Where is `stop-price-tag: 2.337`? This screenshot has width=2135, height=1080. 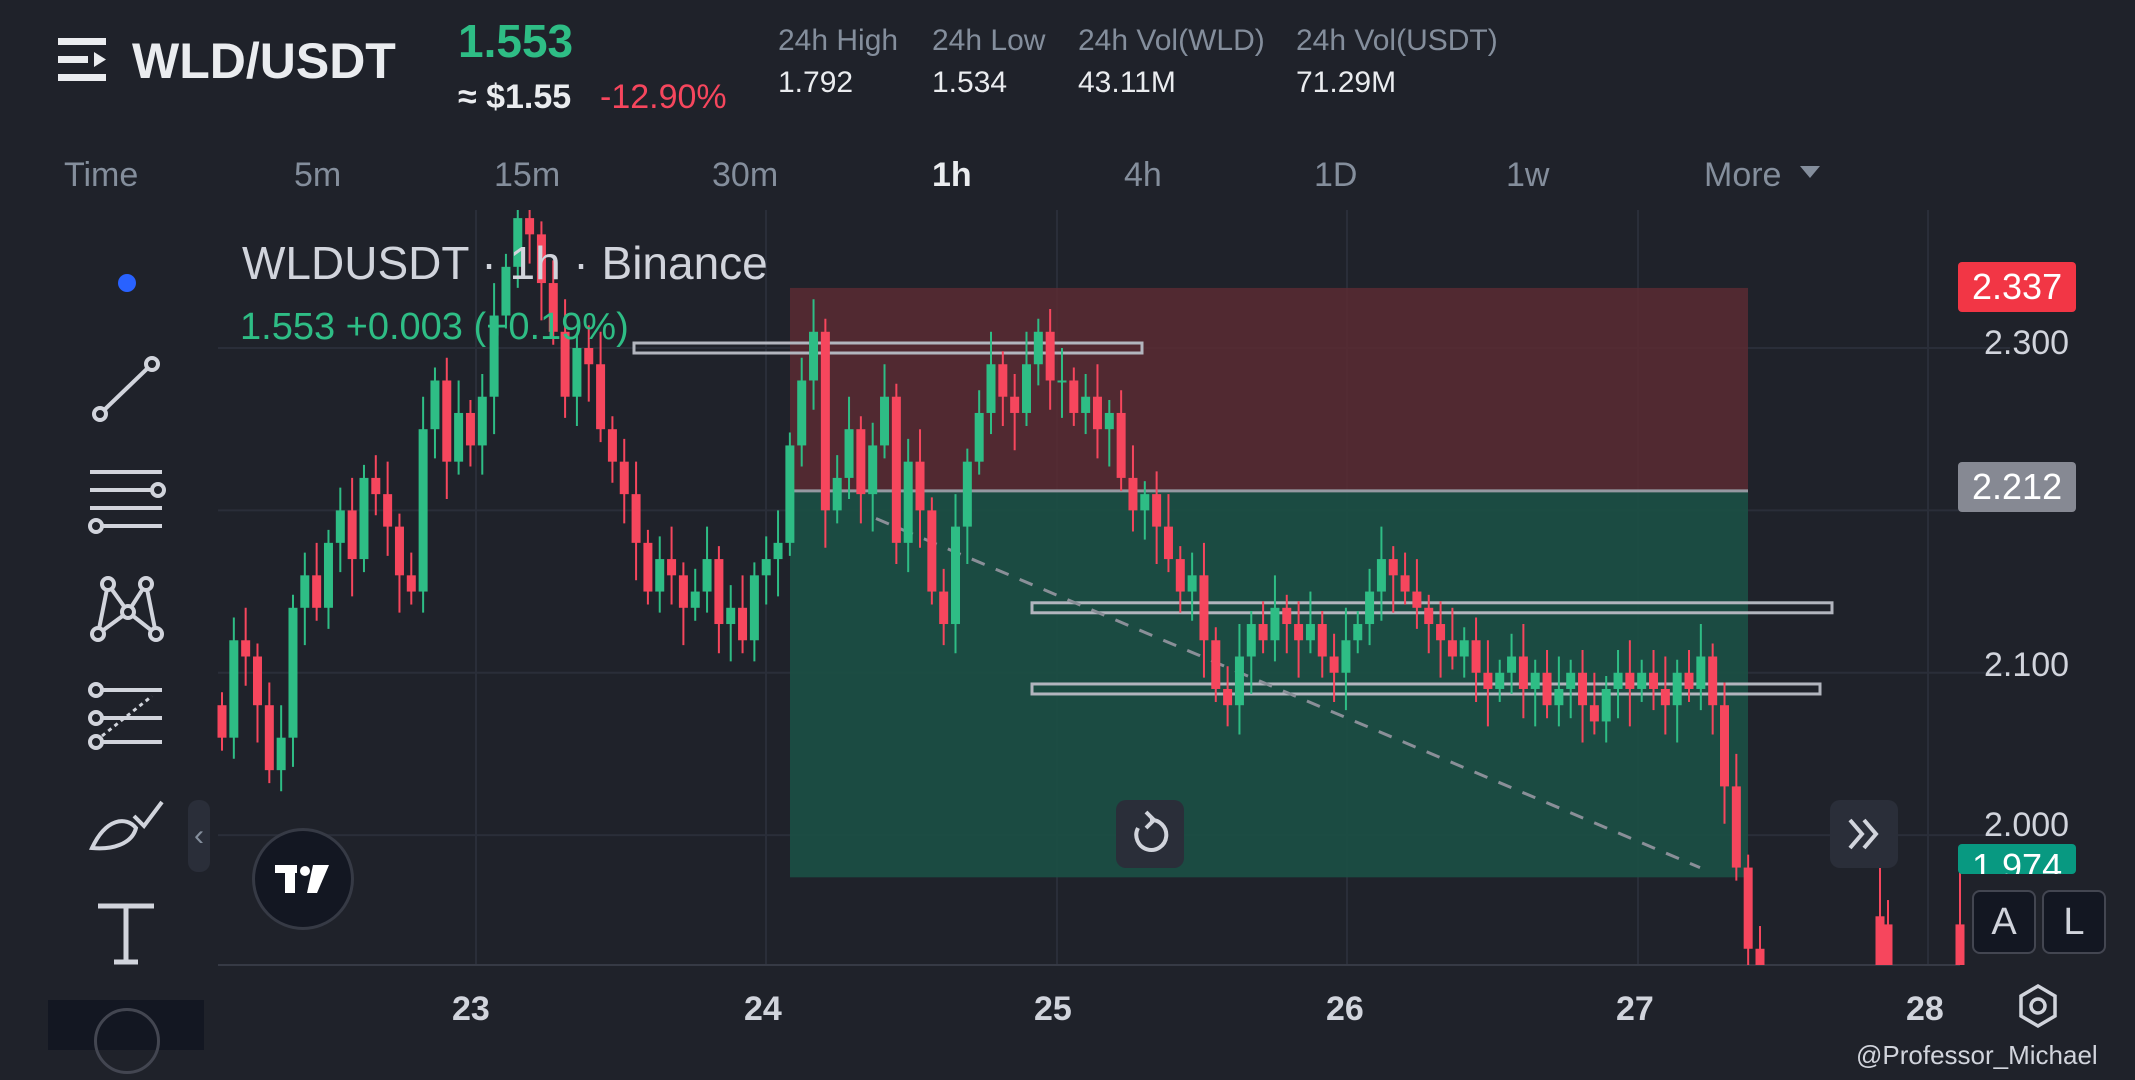
stop-price-tag: 2.337 is located at coordinates (2017, 287).